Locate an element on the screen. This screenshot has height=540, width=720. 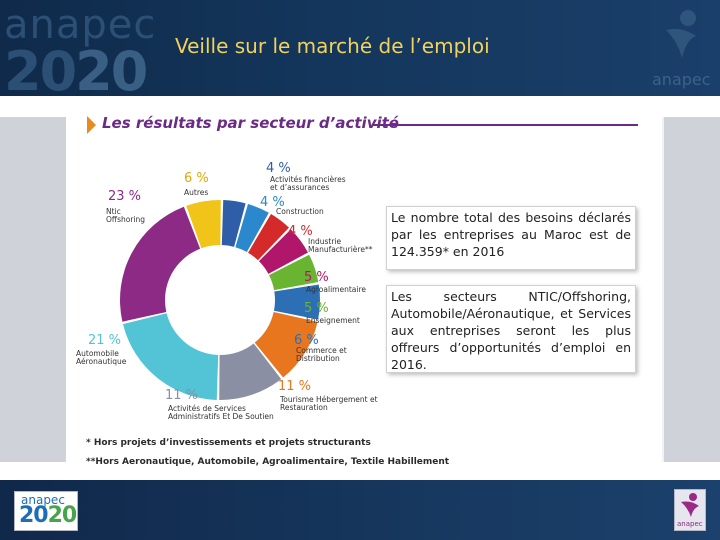
cat-label-other: Autres is located at coordinates (196, 192).